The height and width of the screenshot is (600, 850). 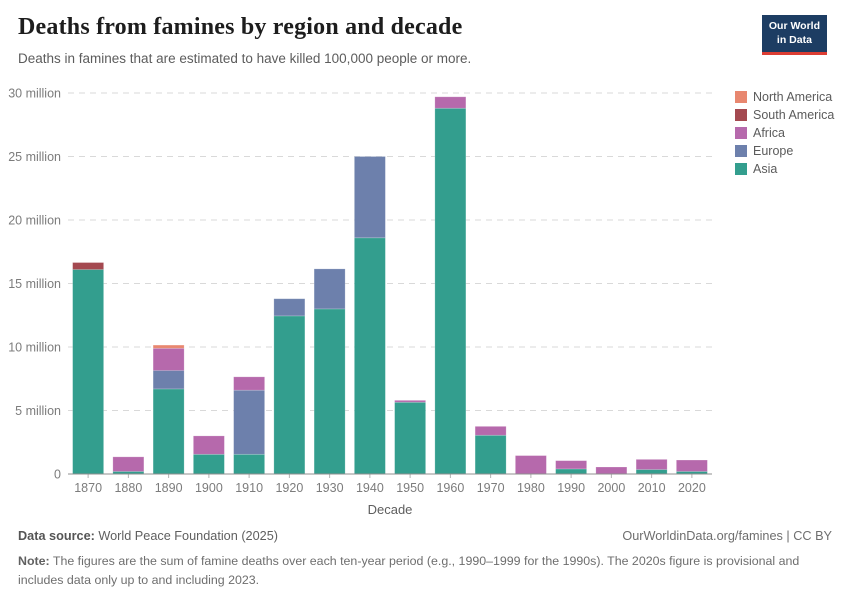 What do you see at coordinates (450, 488) in the screenshot?
I see `x-axis-tick-label: 1960` at bounding box center [450, 488].